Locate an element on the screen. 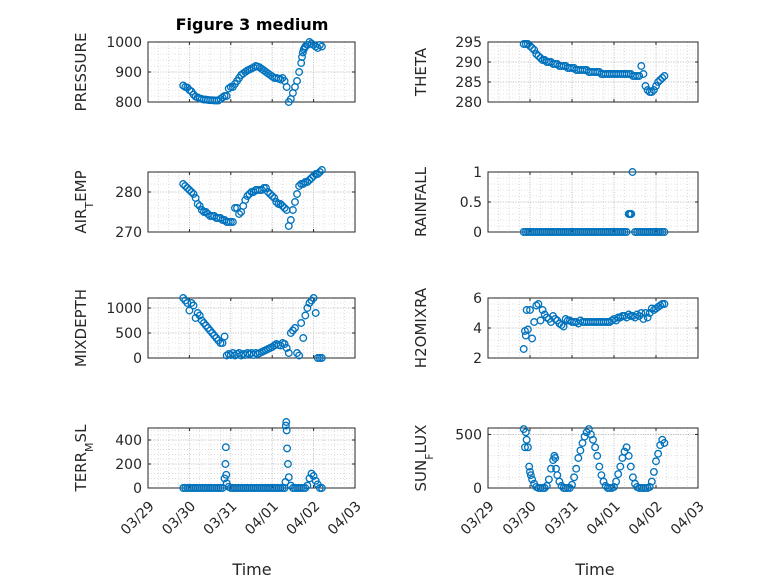  y-tick-label: 500 is located at coordinates (468, 435).